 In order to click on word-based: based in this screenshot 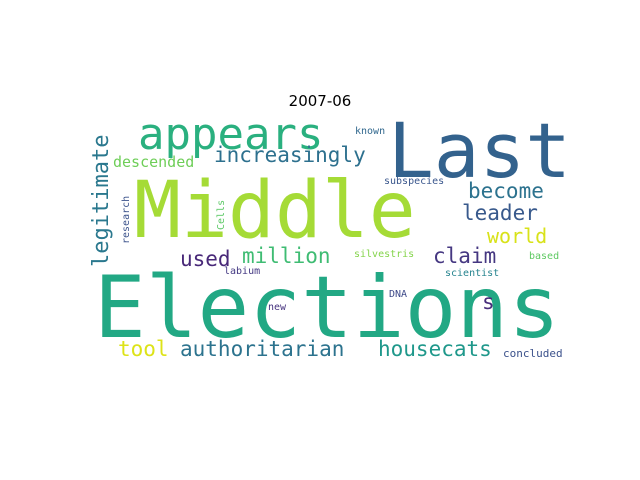, I will do `click(544, 256)`.